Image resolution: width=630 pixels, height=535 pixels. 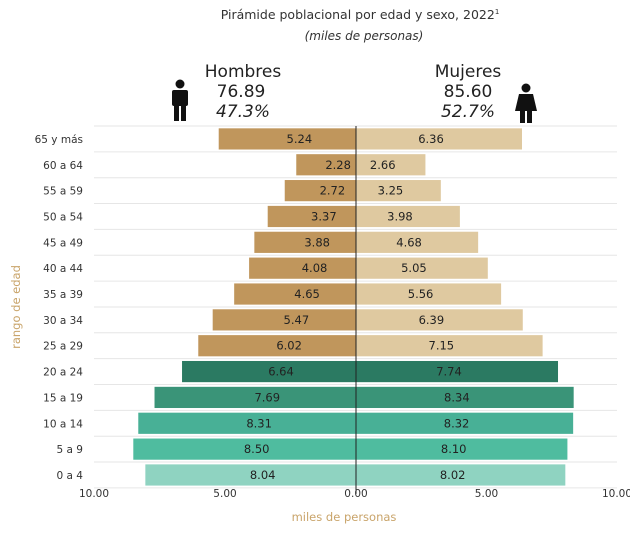 I want to click on value-label-mujeres: 6.39, so click(x=432, y=320).